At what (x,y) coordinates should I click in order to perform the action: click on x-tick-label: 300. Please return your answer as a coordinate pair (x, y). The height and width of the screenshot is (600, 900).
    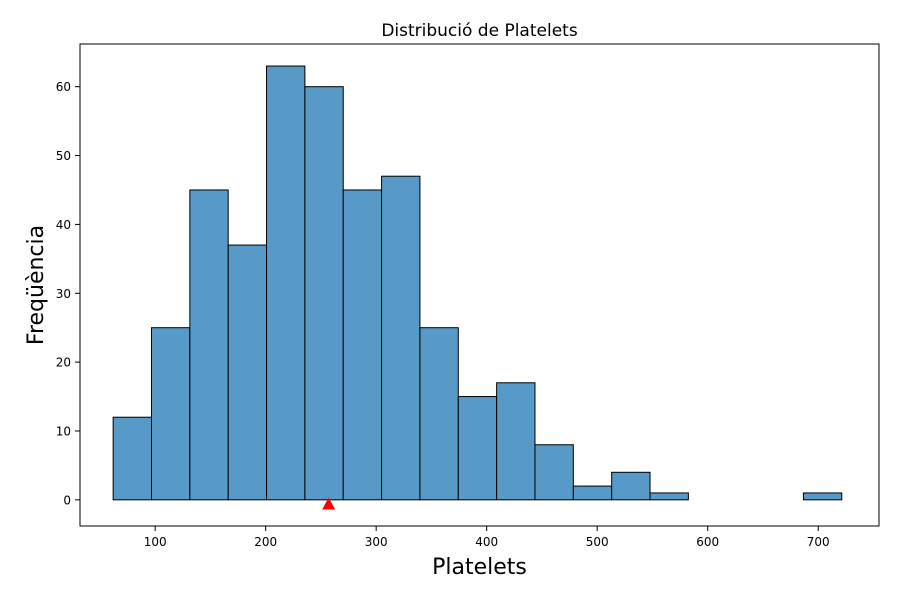
    Looking at the image, I should click on (376, 542).